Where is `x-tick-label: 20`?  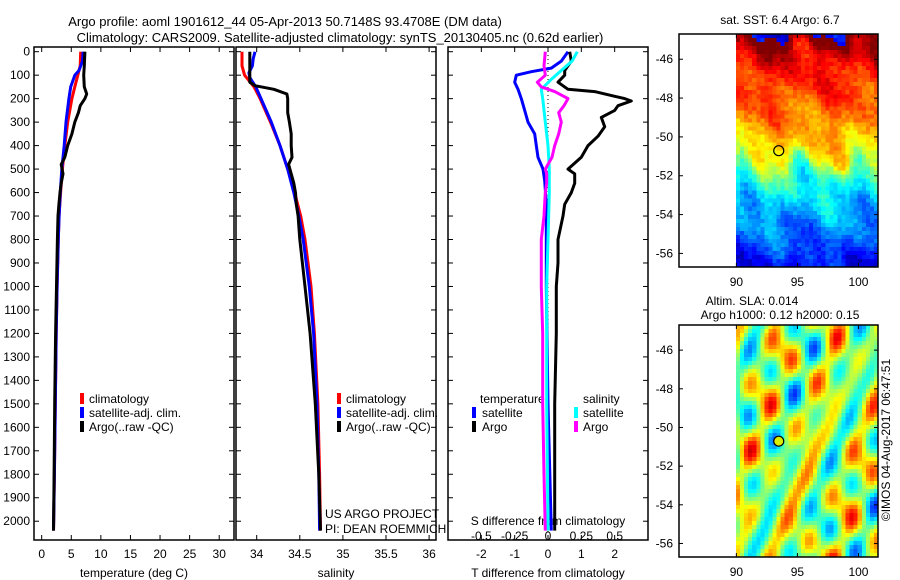 x-tick-label: 20 is located at coordinates (160, 554).